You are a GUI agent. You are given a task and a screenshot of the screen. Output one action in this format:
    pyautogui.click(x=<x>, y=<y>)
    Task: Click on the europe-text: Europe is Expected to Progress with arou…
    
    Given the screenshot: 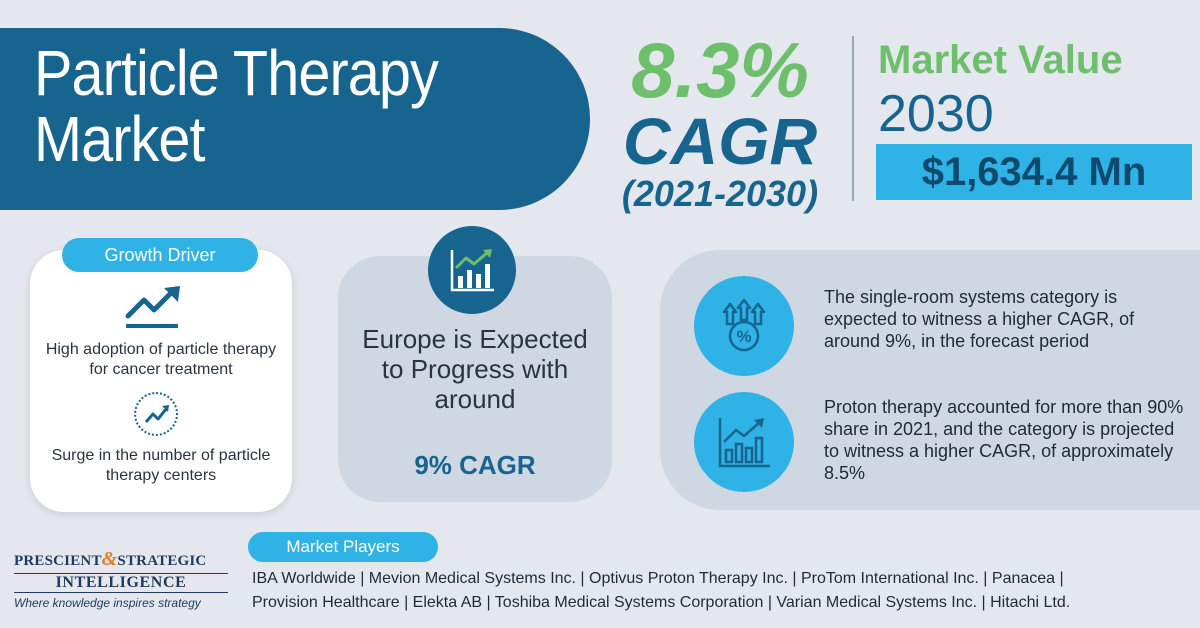 What is the action you would take?
    pyautogui.click(x=475, y=369)
    